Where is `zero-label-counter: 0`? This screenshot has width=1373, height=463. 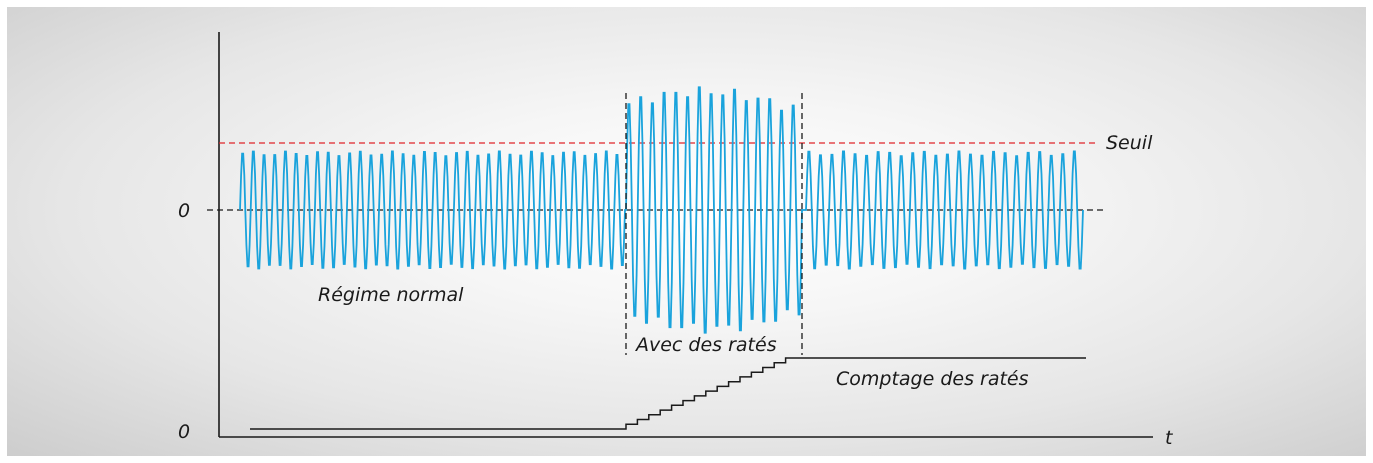 zero-label-counter: 0 is located at coordinates (184, 432).